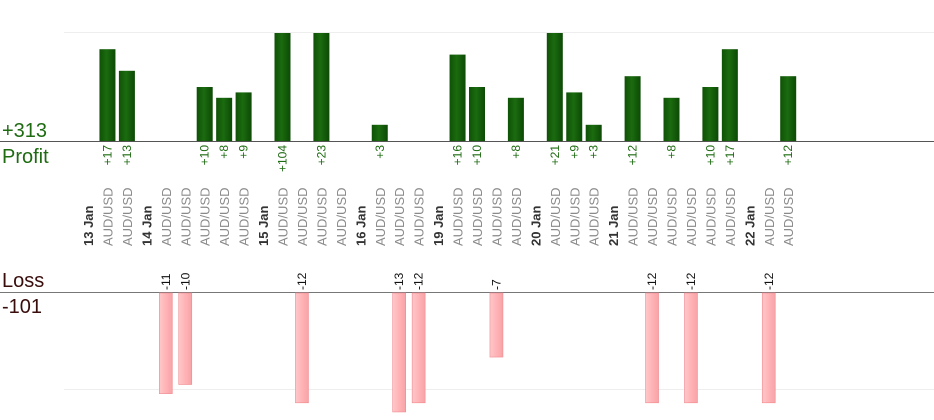  I want to click on loss-total: -101, so click(22, 307).